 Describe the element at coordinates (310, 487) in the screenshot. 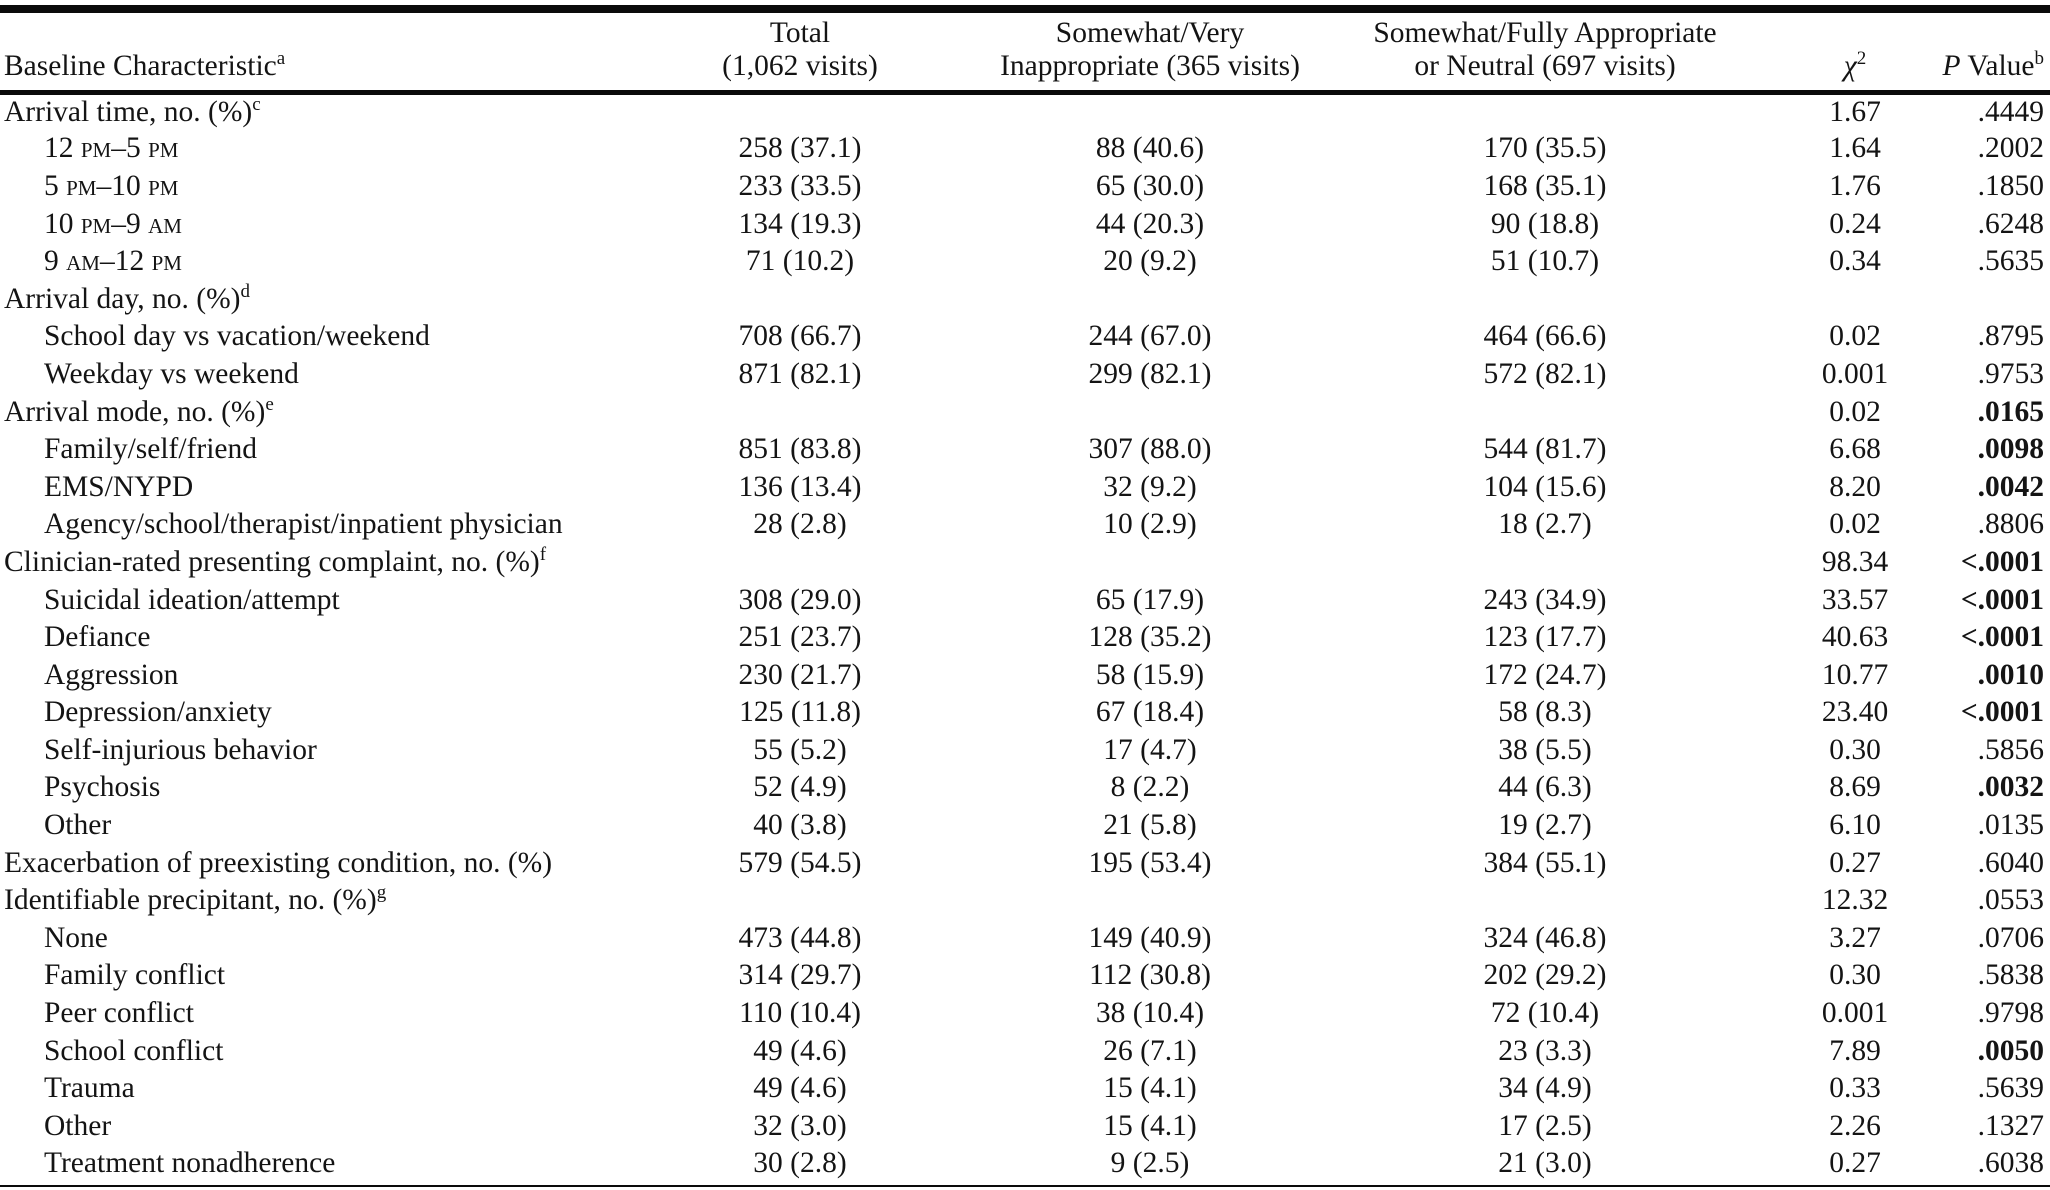

I see `row-label: EMS/NYPD` at that location.